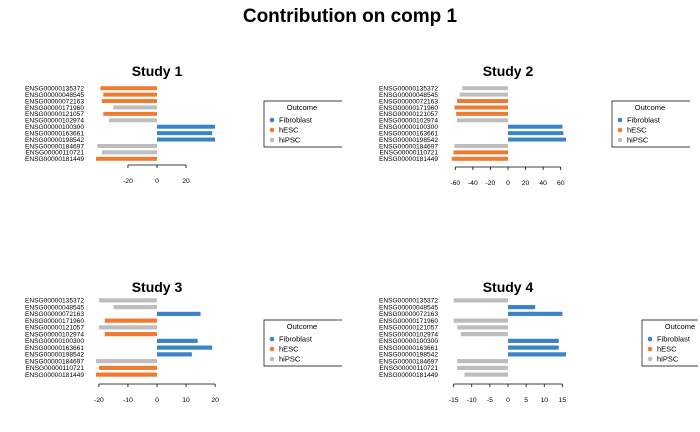 The image size is (700, 432). I want to click on panel-title: Study 2, so click(508, 71).